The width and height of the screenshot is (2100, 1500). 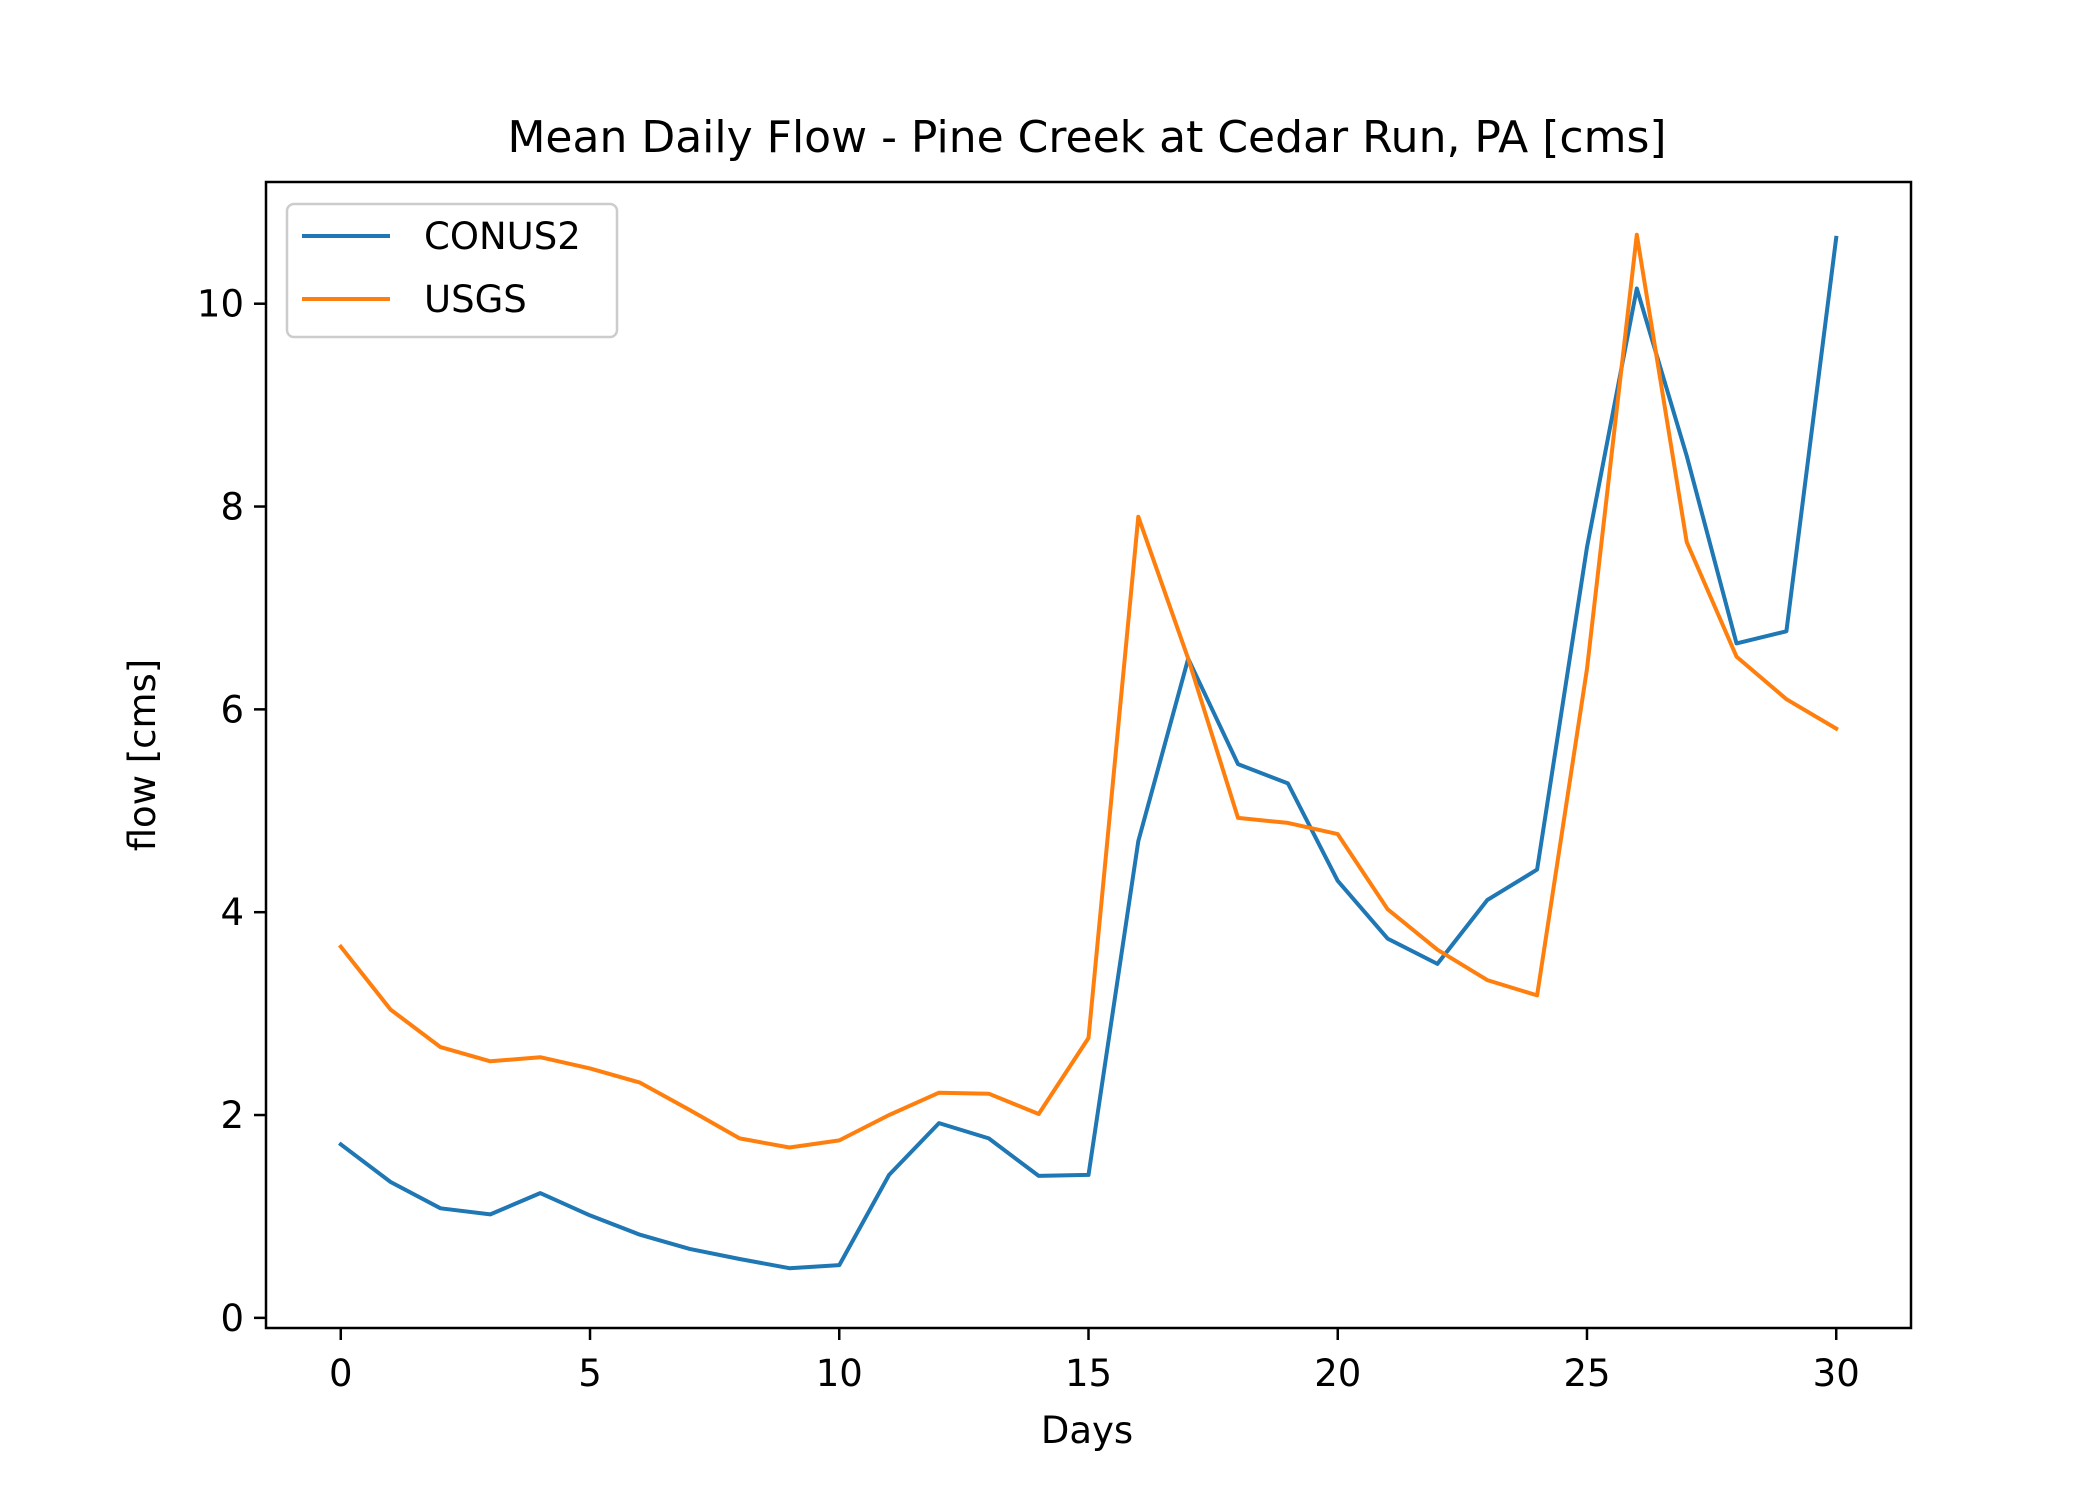 I want to click on x-axis: 0 5 10 15 20 25 30, so click(x=1094, y=1361).